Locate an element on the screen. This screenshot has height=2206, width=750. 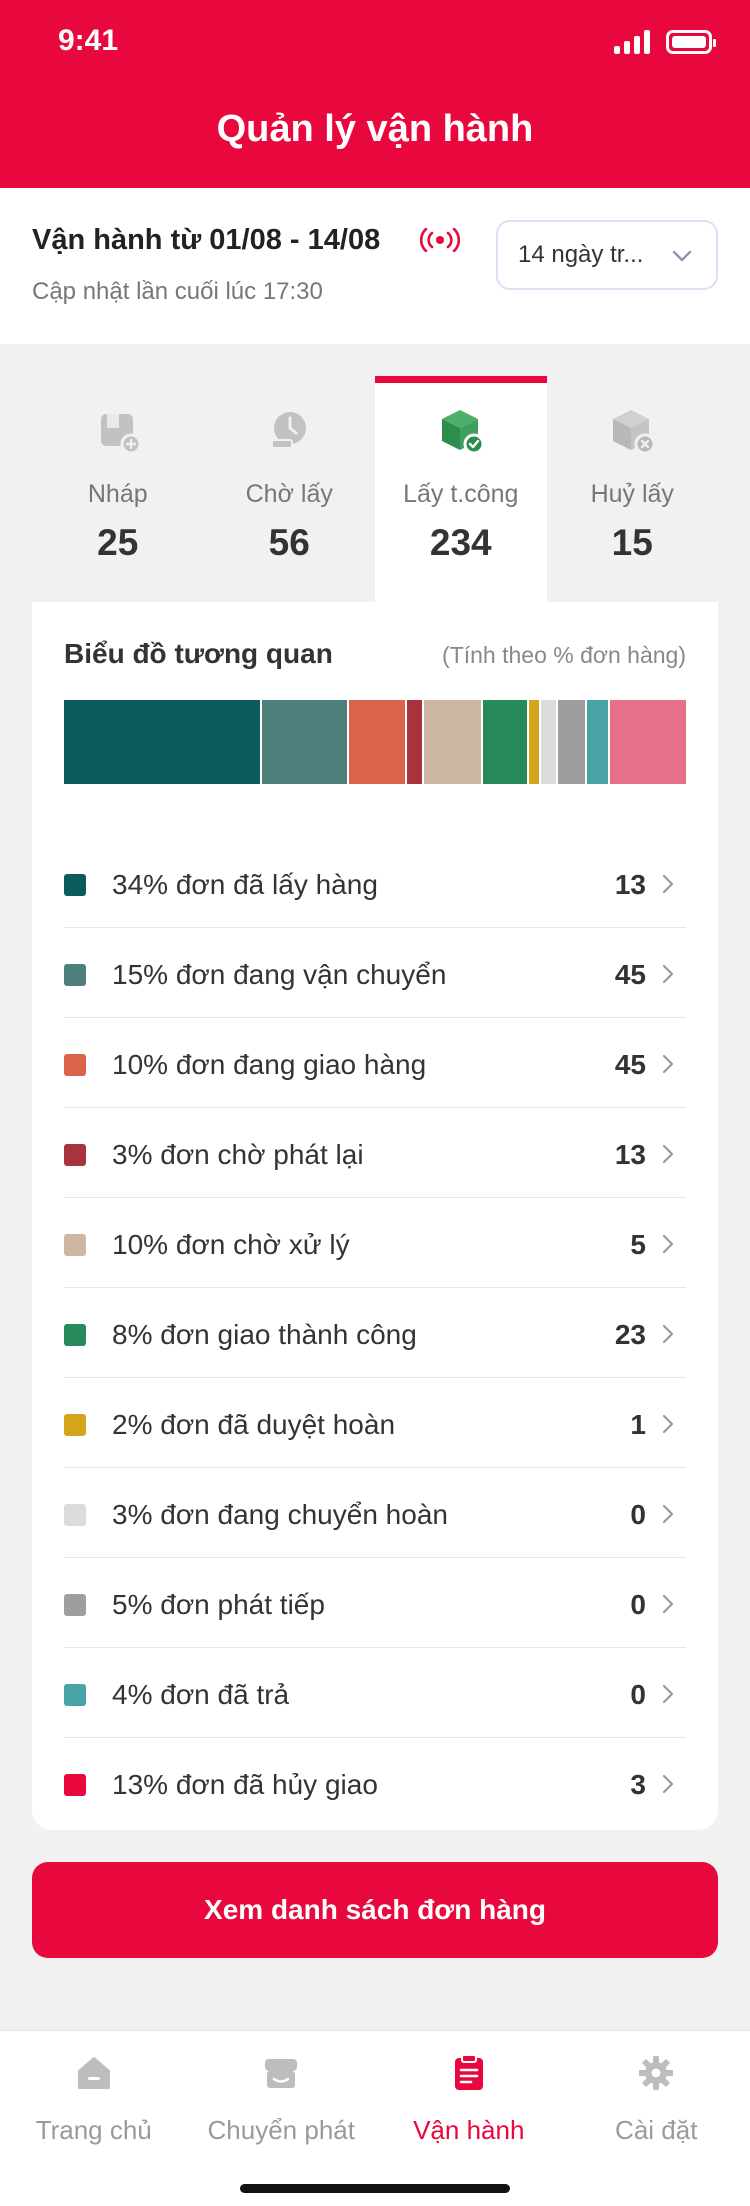
tab-label: Chờ lấy is located at coordinates (289, 494).